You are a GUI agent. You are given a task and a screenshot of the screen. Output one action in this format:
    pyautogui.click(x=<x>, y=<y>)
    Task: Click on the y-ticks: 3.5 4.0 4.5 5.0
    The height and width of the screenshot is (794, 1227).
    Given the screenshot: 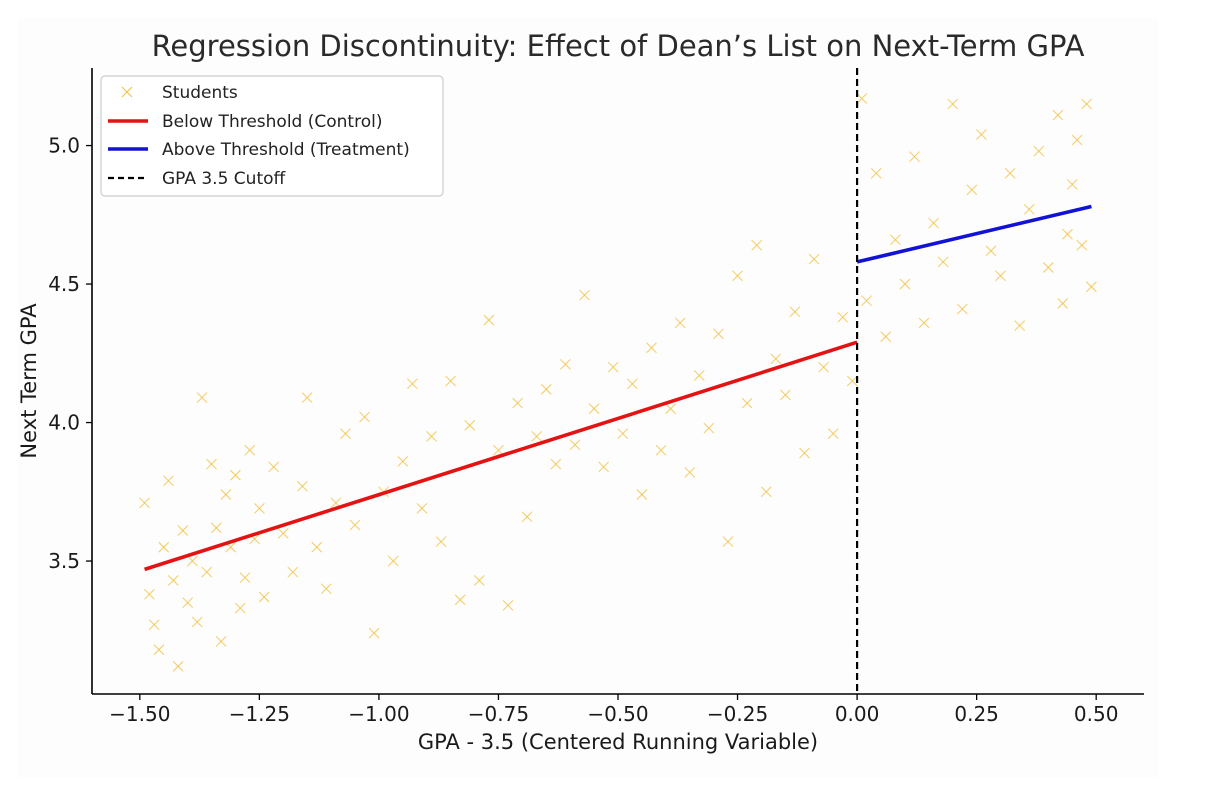 What is the action you would take?
    pyautogui.click(x=70, y=353)
    